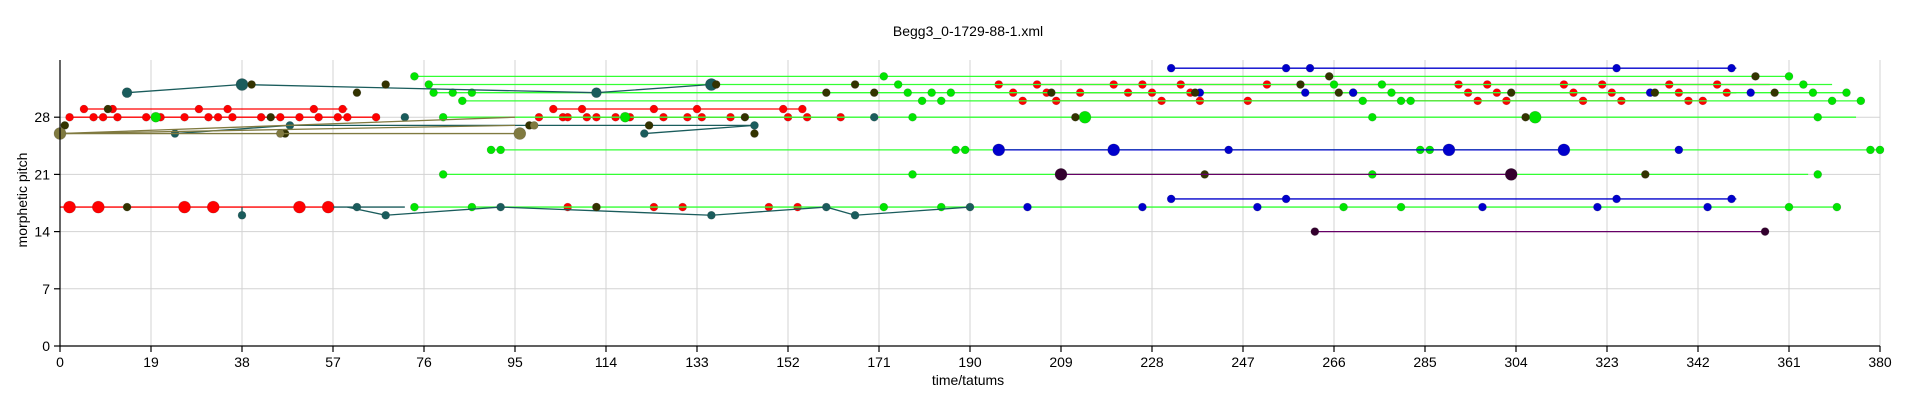 This screenshot has width=1920, height=406. Describe the element at coordinates (46, 289) in the screenshot. I see `y-tick-label: 7` at that location.